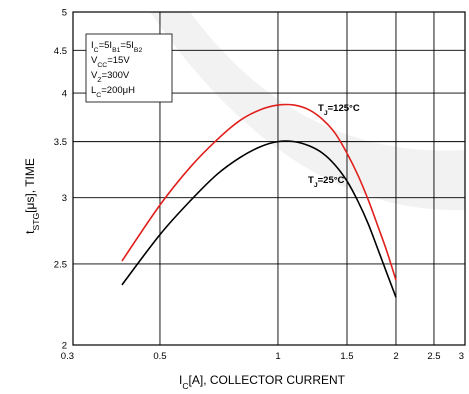 The image size is (469, 394). I want to click on x-axis-label: IC[A], COLLECTOR CURRENT, so click(262, 382).